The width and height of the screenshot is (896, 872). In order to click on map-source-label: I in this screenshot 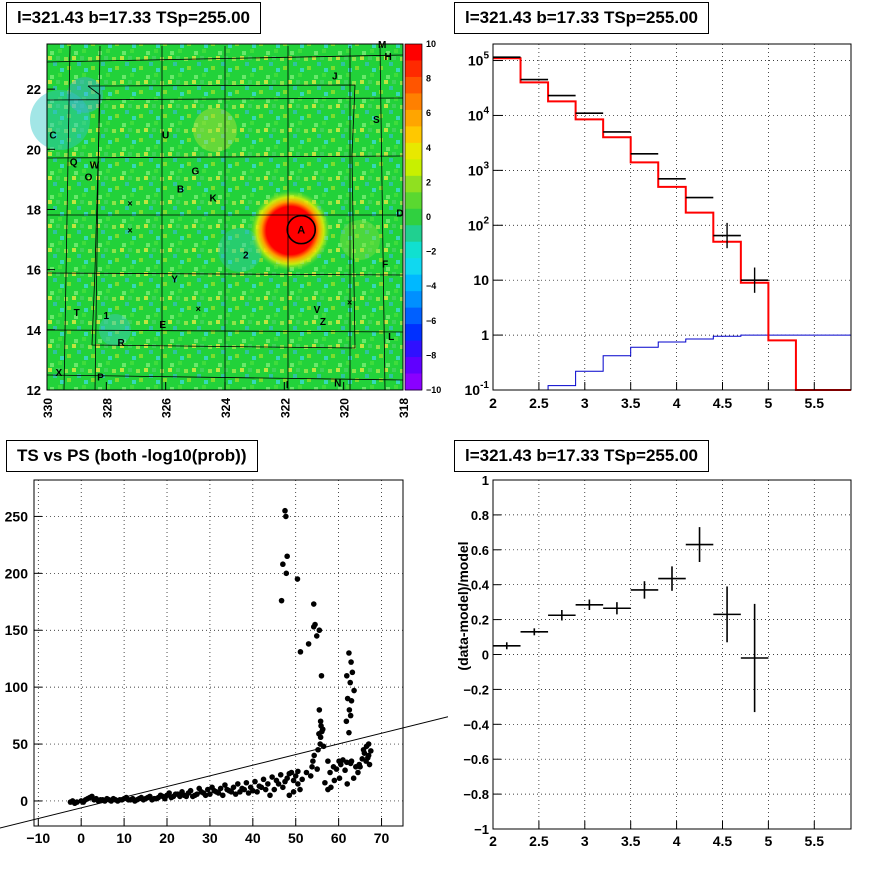, I will do `click(287, 385)`.